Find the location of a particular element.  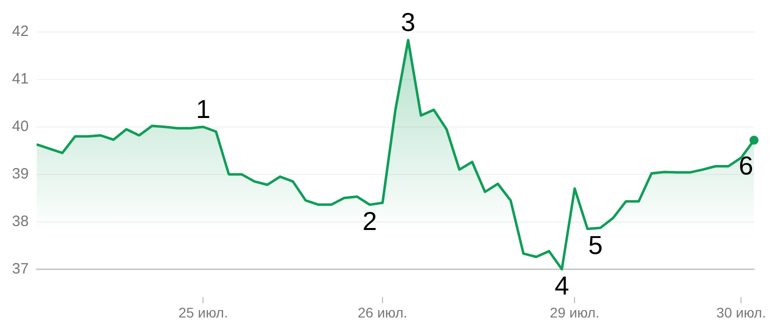

y-tick-label: 40 is located at coordinates (20, 127).